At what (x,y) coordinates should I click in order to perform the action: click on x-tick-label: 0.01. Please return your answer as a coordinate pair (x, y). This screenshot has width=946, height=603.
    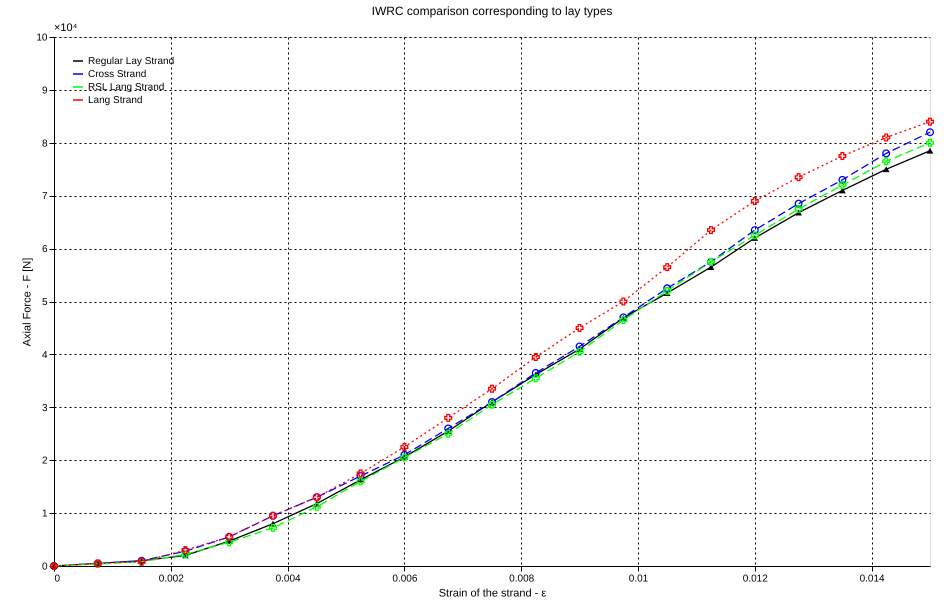
    Looking at the image, I should click on (638, 579).